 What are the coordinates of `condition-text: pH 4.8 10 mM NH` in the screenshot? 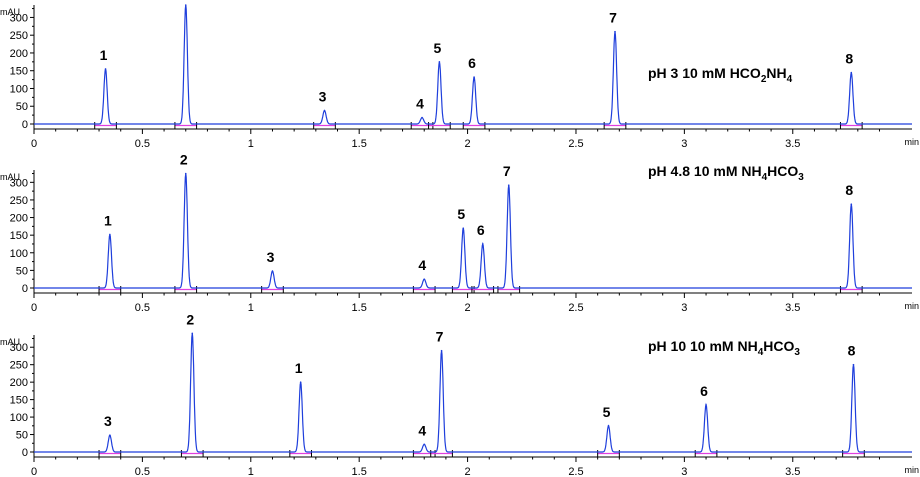 It's located at (705, 171).